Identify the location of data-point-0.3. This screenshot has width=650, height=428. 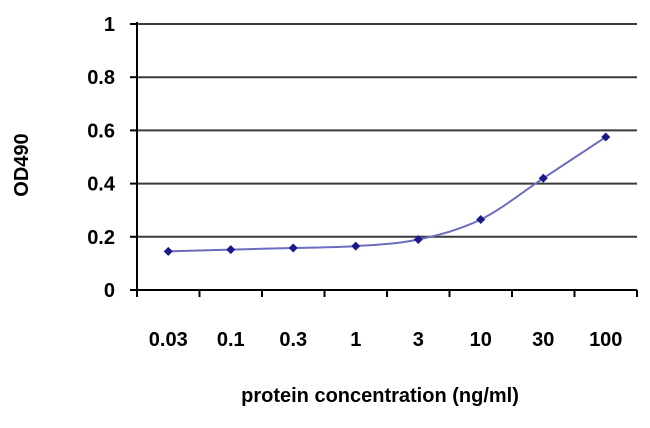
(293, 248).